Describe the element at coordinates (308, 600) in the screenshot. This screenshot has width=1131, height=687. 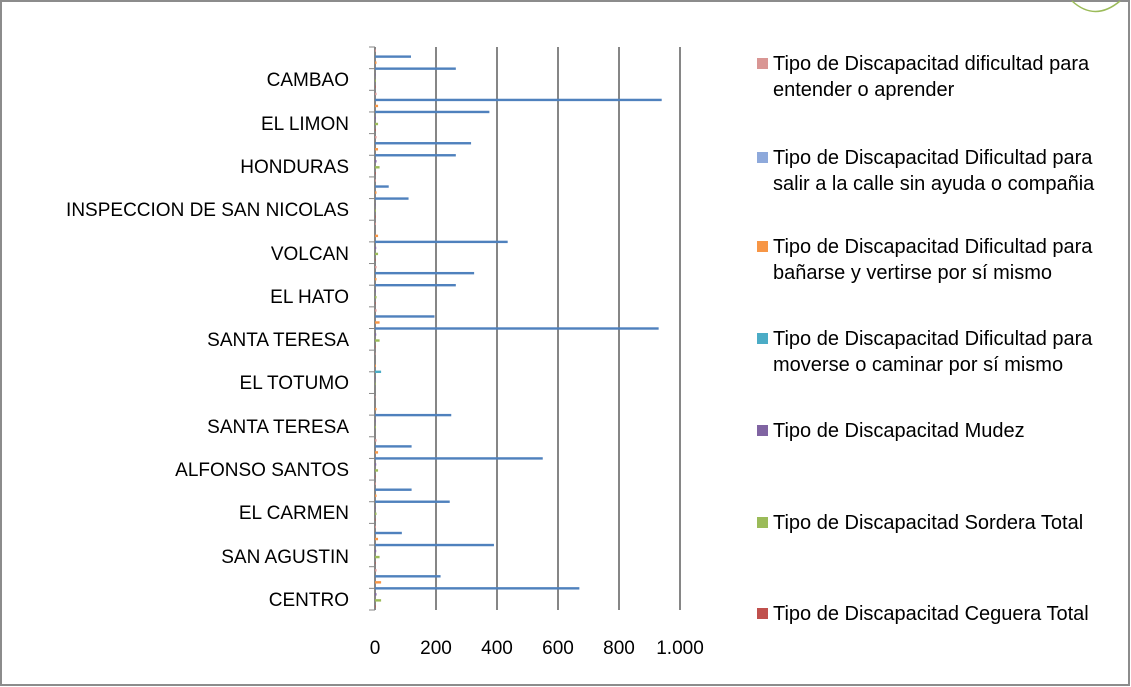
I see `category-label: CENTRO` at that location.